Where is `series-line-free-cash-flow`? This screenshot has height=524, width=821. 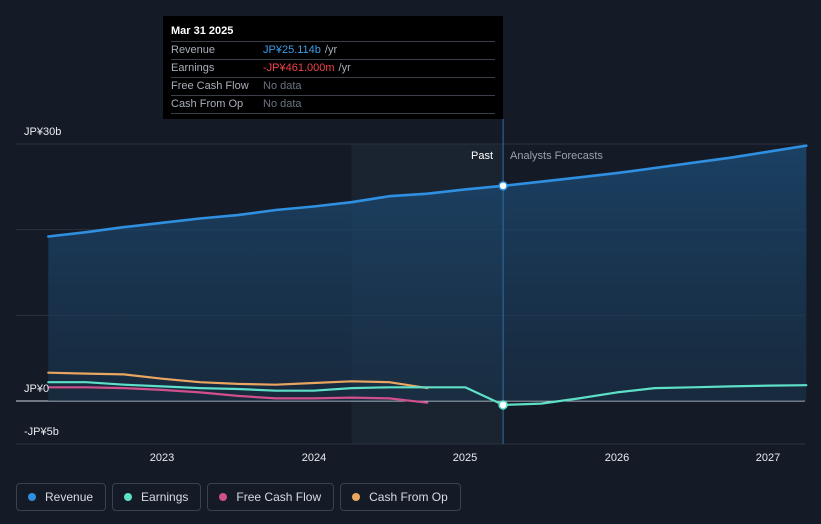
series-line-free-cash-flow is located at coordinates (238, 395).